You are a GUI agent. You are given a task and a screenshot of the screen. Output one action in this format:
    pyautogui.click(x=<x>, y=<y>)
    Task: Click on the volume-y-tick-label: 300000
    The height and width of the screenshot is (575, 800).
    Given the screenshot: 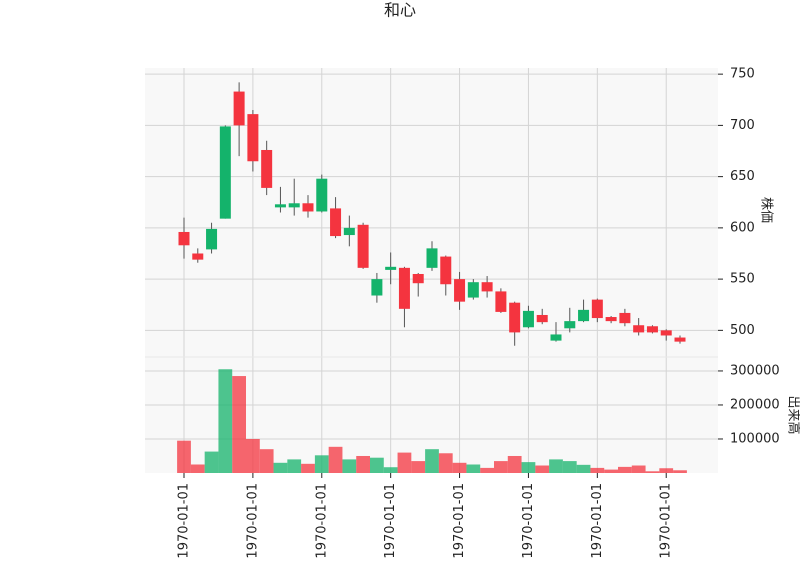 What is the action you would take?
    pyautogui.click(x=755, y=370)
    